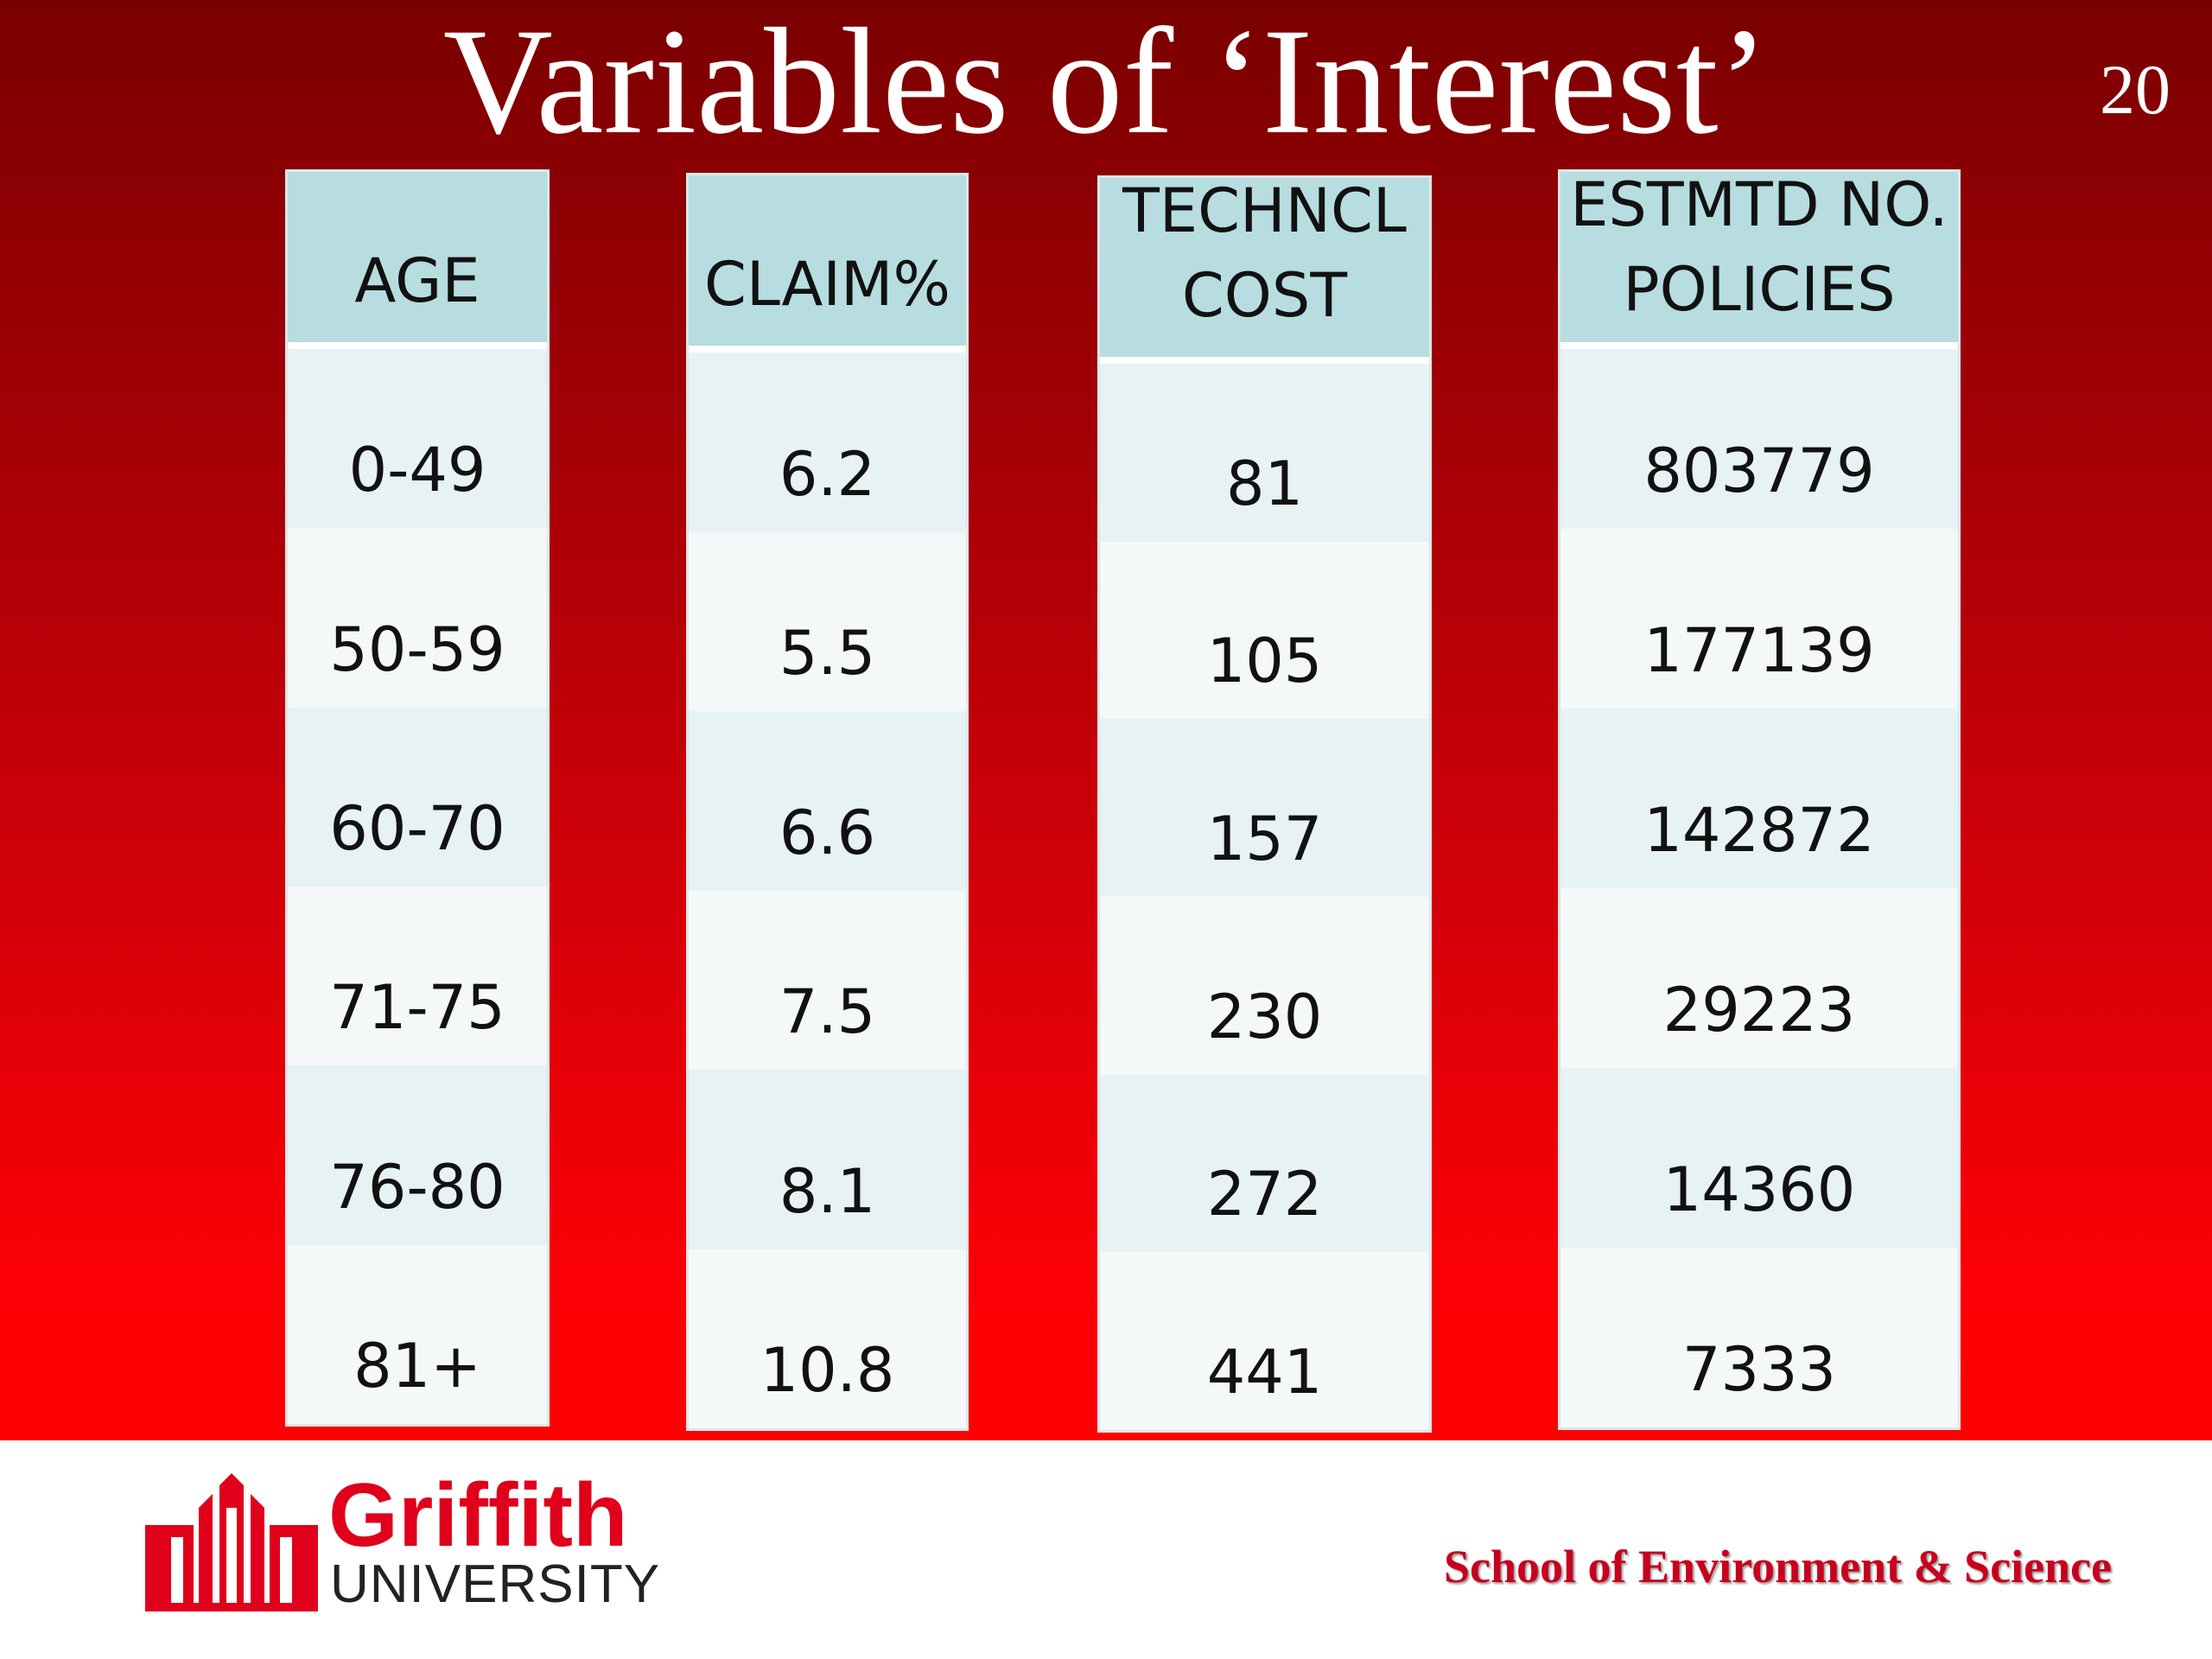 This screenshot has width=2212, height=1659. What do you see at coordinates (495, 1584) in the screenshot?
I see `logo-subtitle: UNIVERSITY` at bounding box center [495, 1584].